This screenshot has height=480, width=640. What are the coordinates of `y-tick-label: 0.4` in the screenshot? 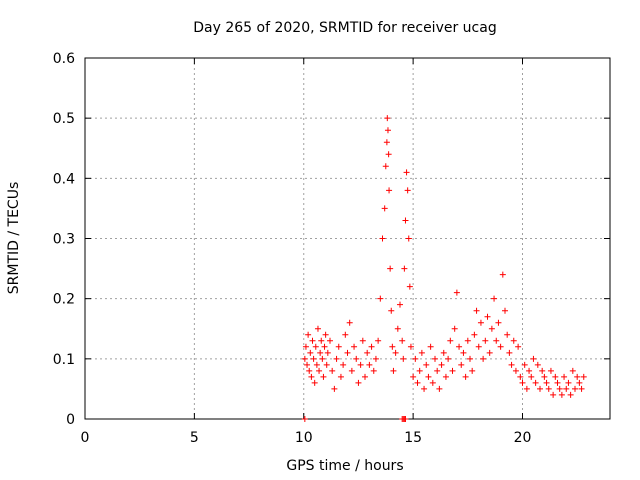 It's located at (64, 179).